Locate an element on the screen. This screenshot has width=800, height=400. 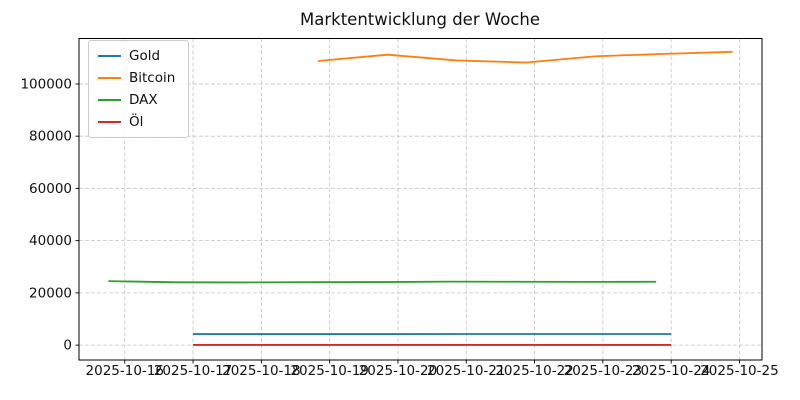
x-tick-label: 2025-10-21 is located at coordinates (466, 371).